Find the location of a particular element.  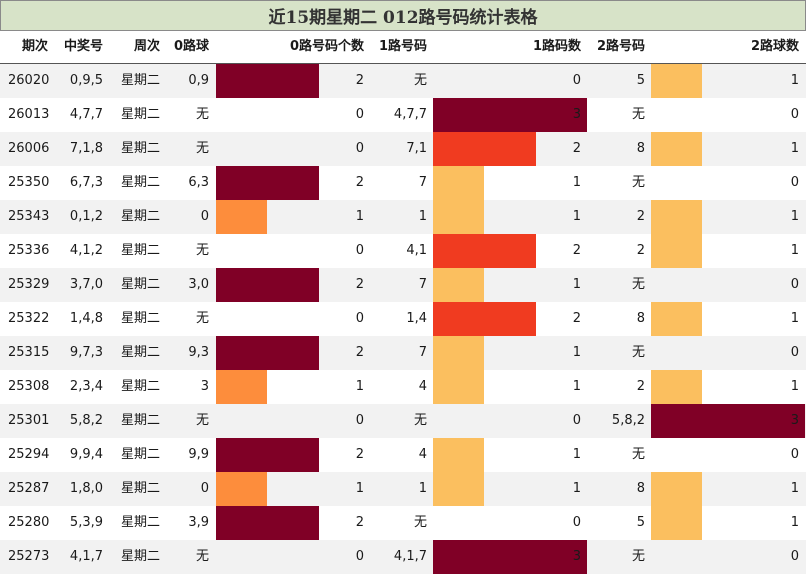

cell-road1: 4 is located at coordinates (422, 386).